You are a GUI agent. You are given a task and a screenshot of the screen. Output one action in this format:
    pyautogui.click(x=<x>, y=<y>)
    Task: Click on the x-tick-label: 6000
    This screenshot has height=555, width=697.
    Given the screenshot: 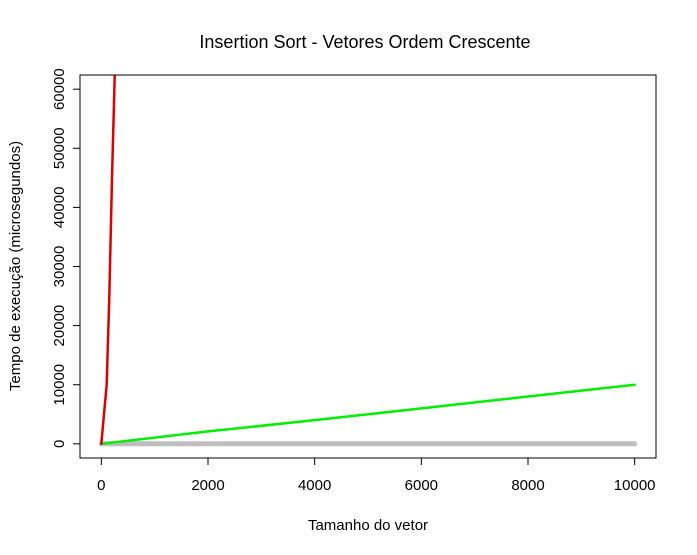 What is the action you would take?
    pyautogui.click(x=421, y=485)
    